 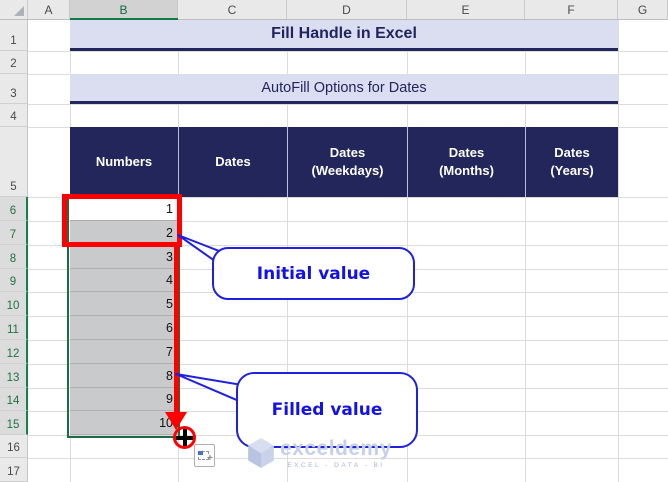 I want to click on red-drag-arrowhead-icon, so click(x=176, y=421).